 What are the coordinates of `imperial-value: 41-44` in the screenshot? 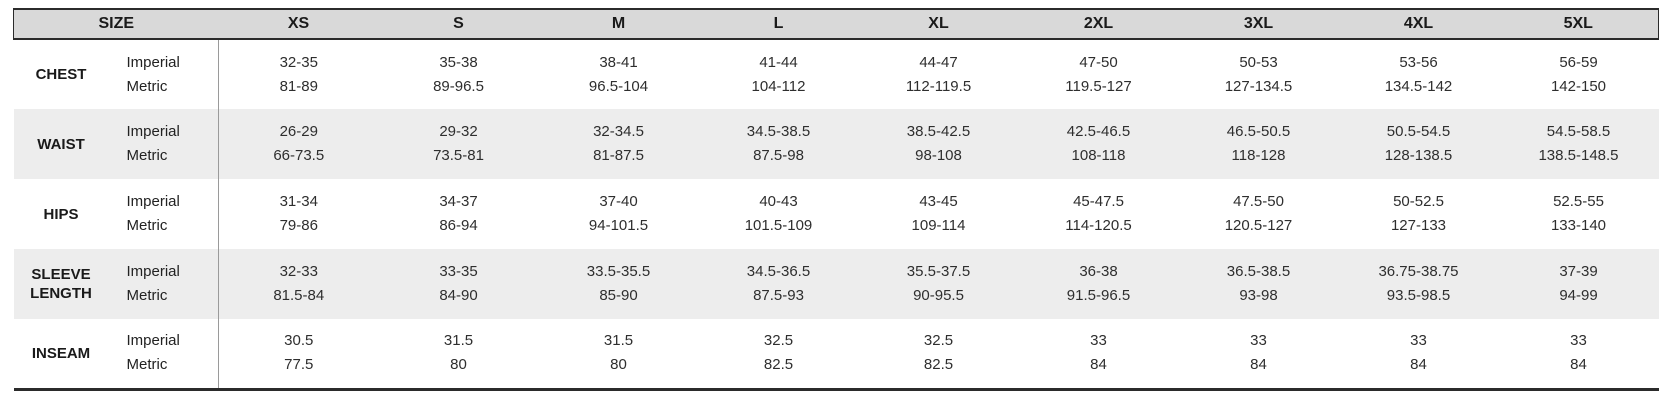 It's located at (778, 62).